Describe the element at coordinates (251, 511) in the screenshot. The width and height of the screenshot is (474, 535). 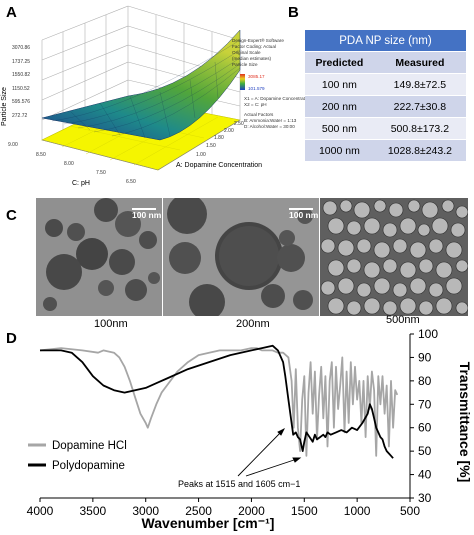
I see `x-tick-label: 2000` at that location.